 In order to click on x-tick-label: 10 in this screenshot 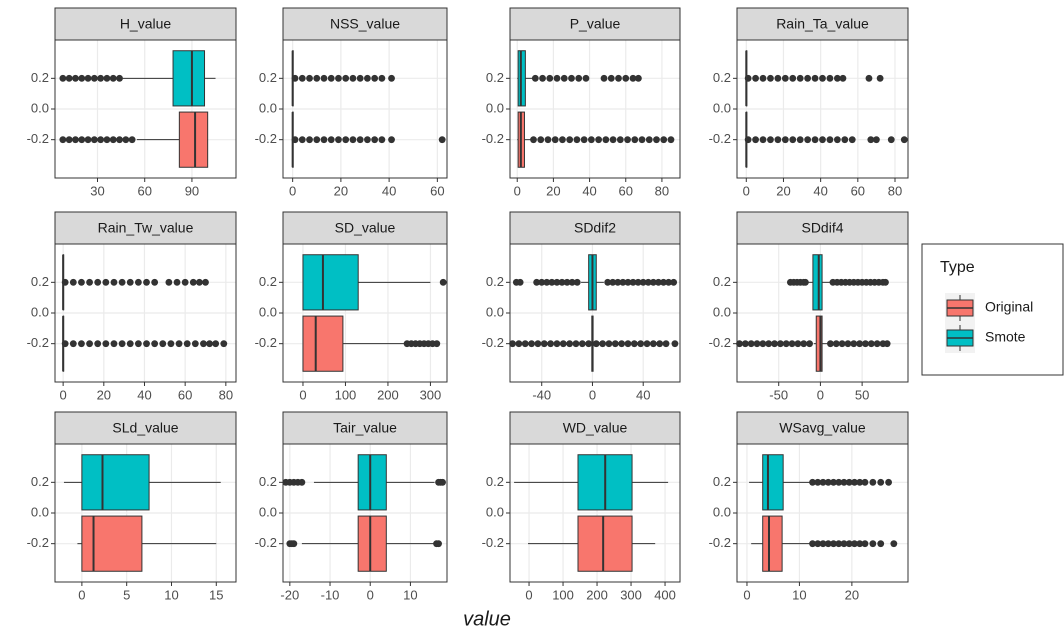, I will do `click(410, 594)`.